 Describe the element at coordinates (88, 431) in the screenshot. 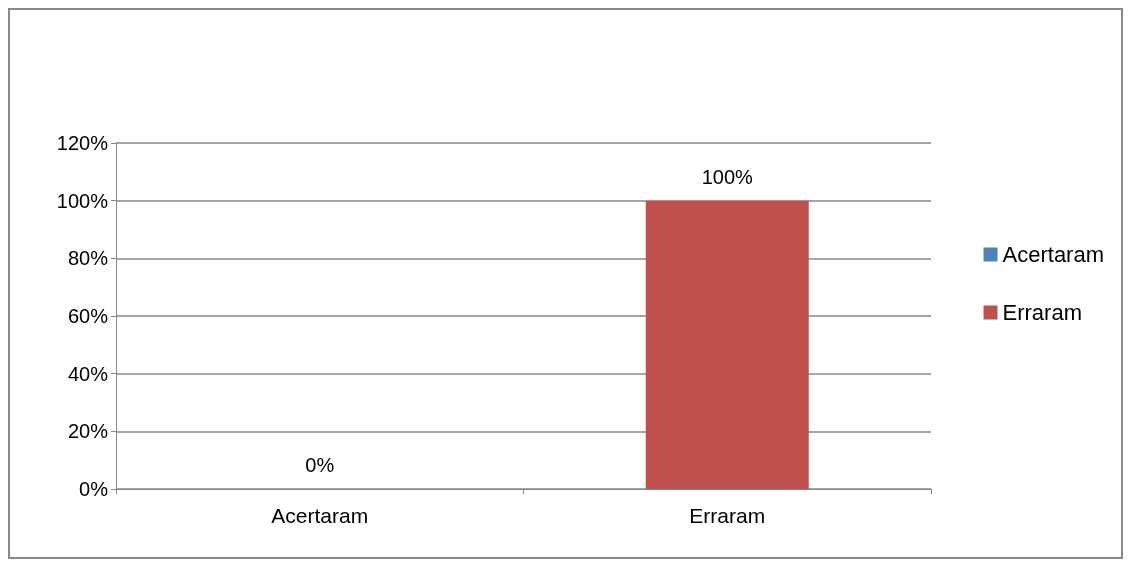

I see `y-tick-label: 20%` at that location.